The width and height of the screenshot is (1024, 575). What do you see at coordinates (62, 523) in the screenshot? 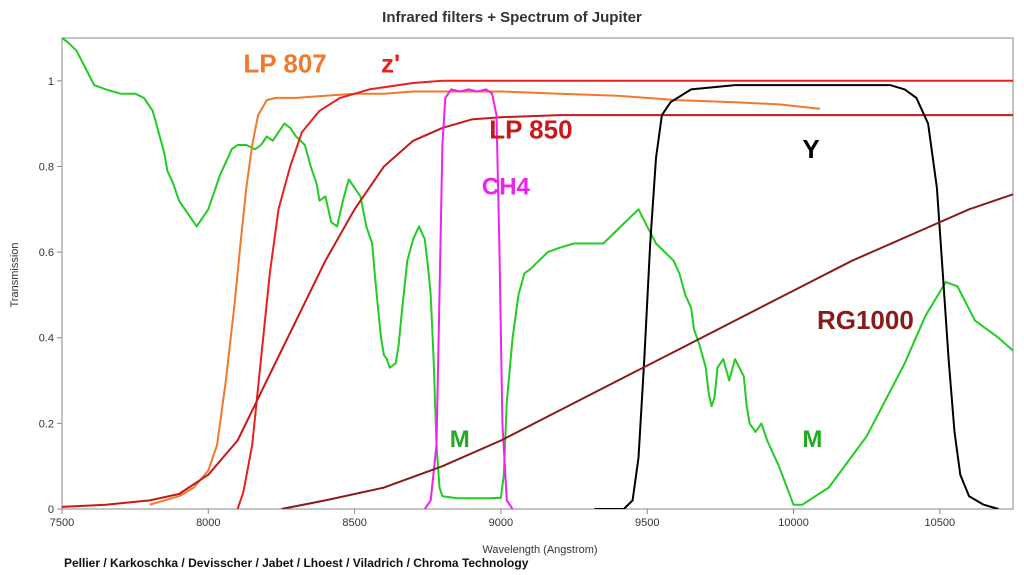
I see `x-tick-label: 7500` at bounding box center [62, 523].